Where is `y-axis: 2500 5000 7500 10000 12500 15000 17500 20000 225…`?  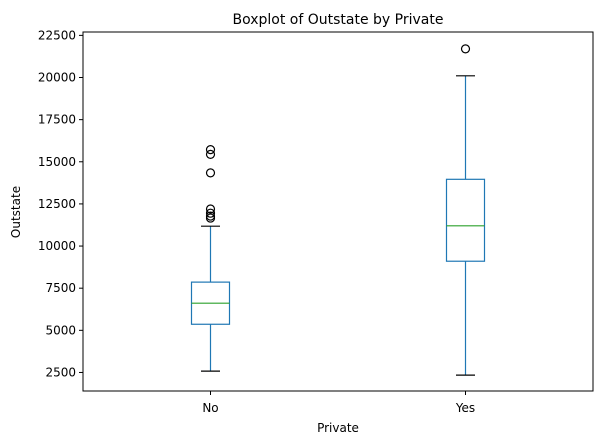
y-axis: 2500 5000 7500 10000 12500 15000 17500 20000 225… is located at coordinates (60, 203).